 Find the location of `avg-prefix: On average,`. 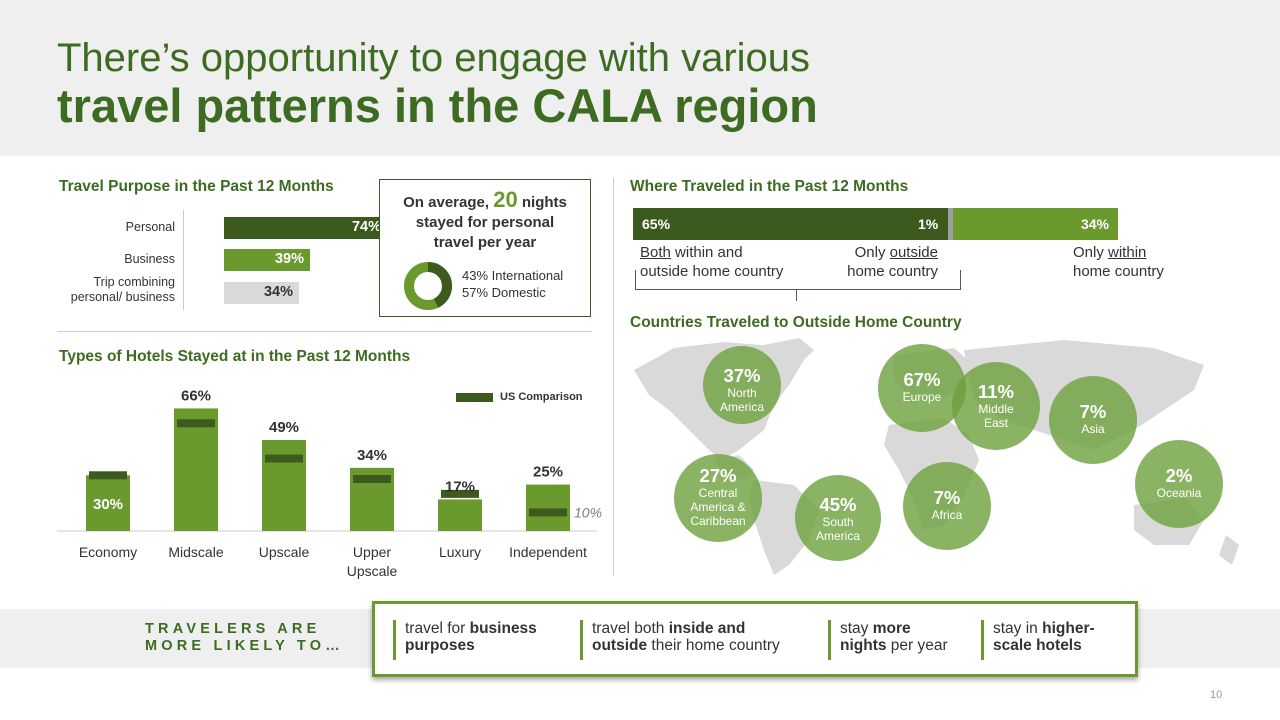

avg-prefix: On average, is located at coordinates (446, 202).